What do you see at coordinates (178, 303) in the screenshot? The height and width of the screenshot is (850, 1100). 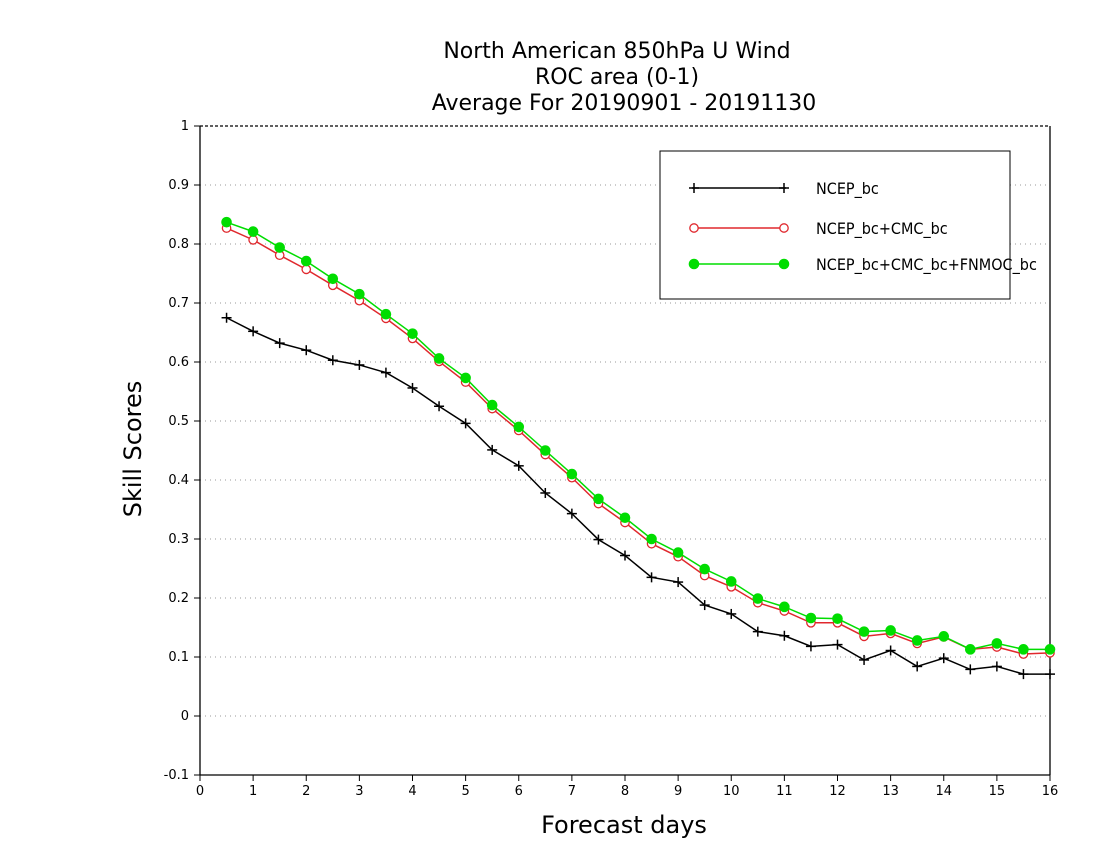 I see `y-tick-label: 0.7` at bounding box center [178, 303].